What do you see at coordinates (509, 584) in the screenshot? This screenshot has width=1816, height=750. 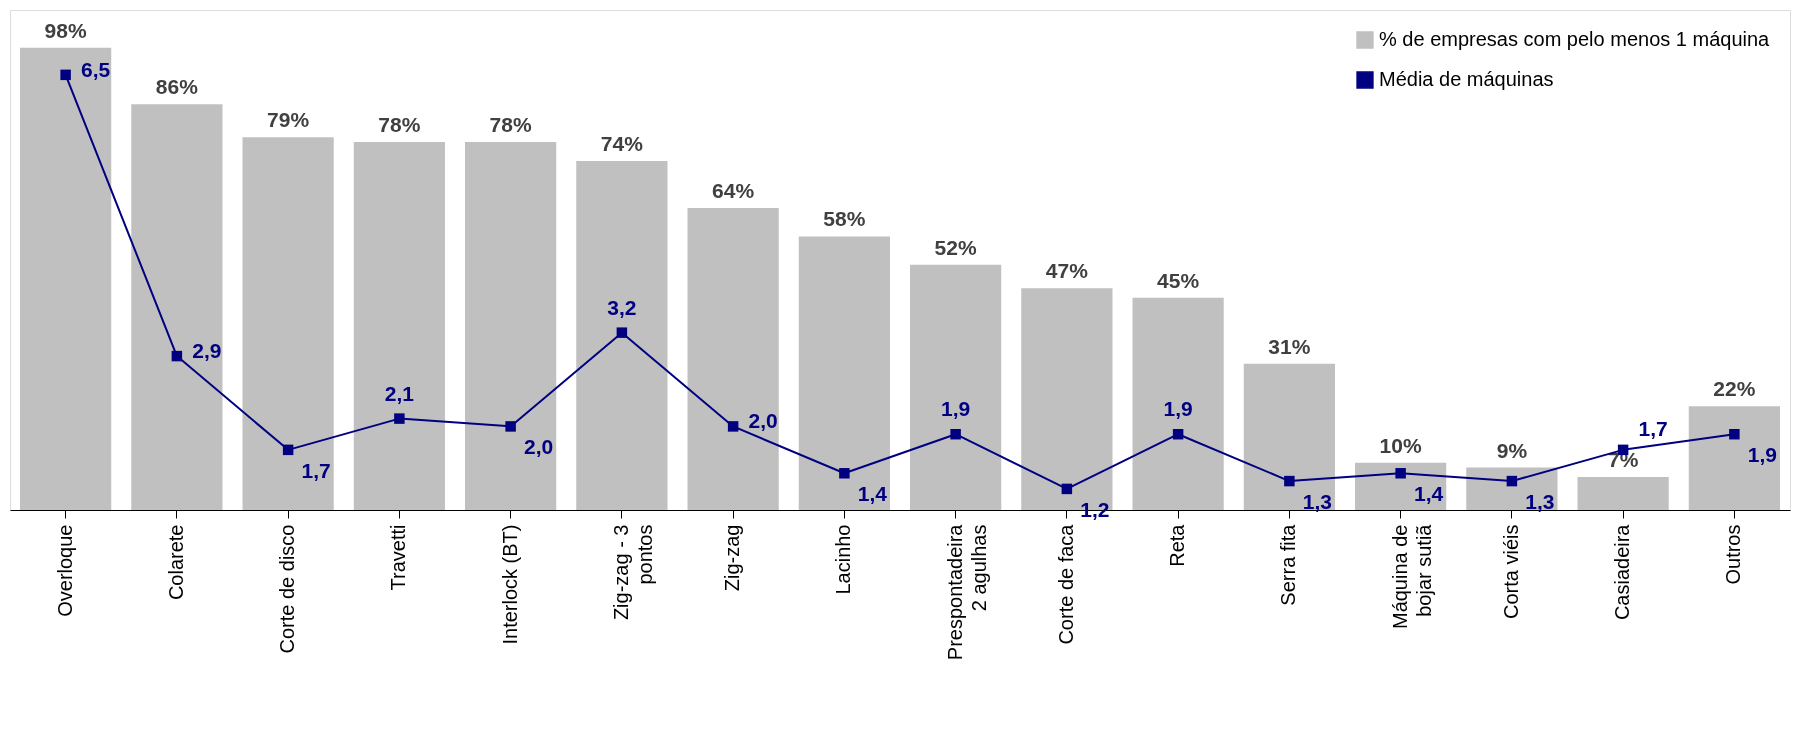 I see `x-tick-label: Interlock (BT)` at bounding box center [509, 584].